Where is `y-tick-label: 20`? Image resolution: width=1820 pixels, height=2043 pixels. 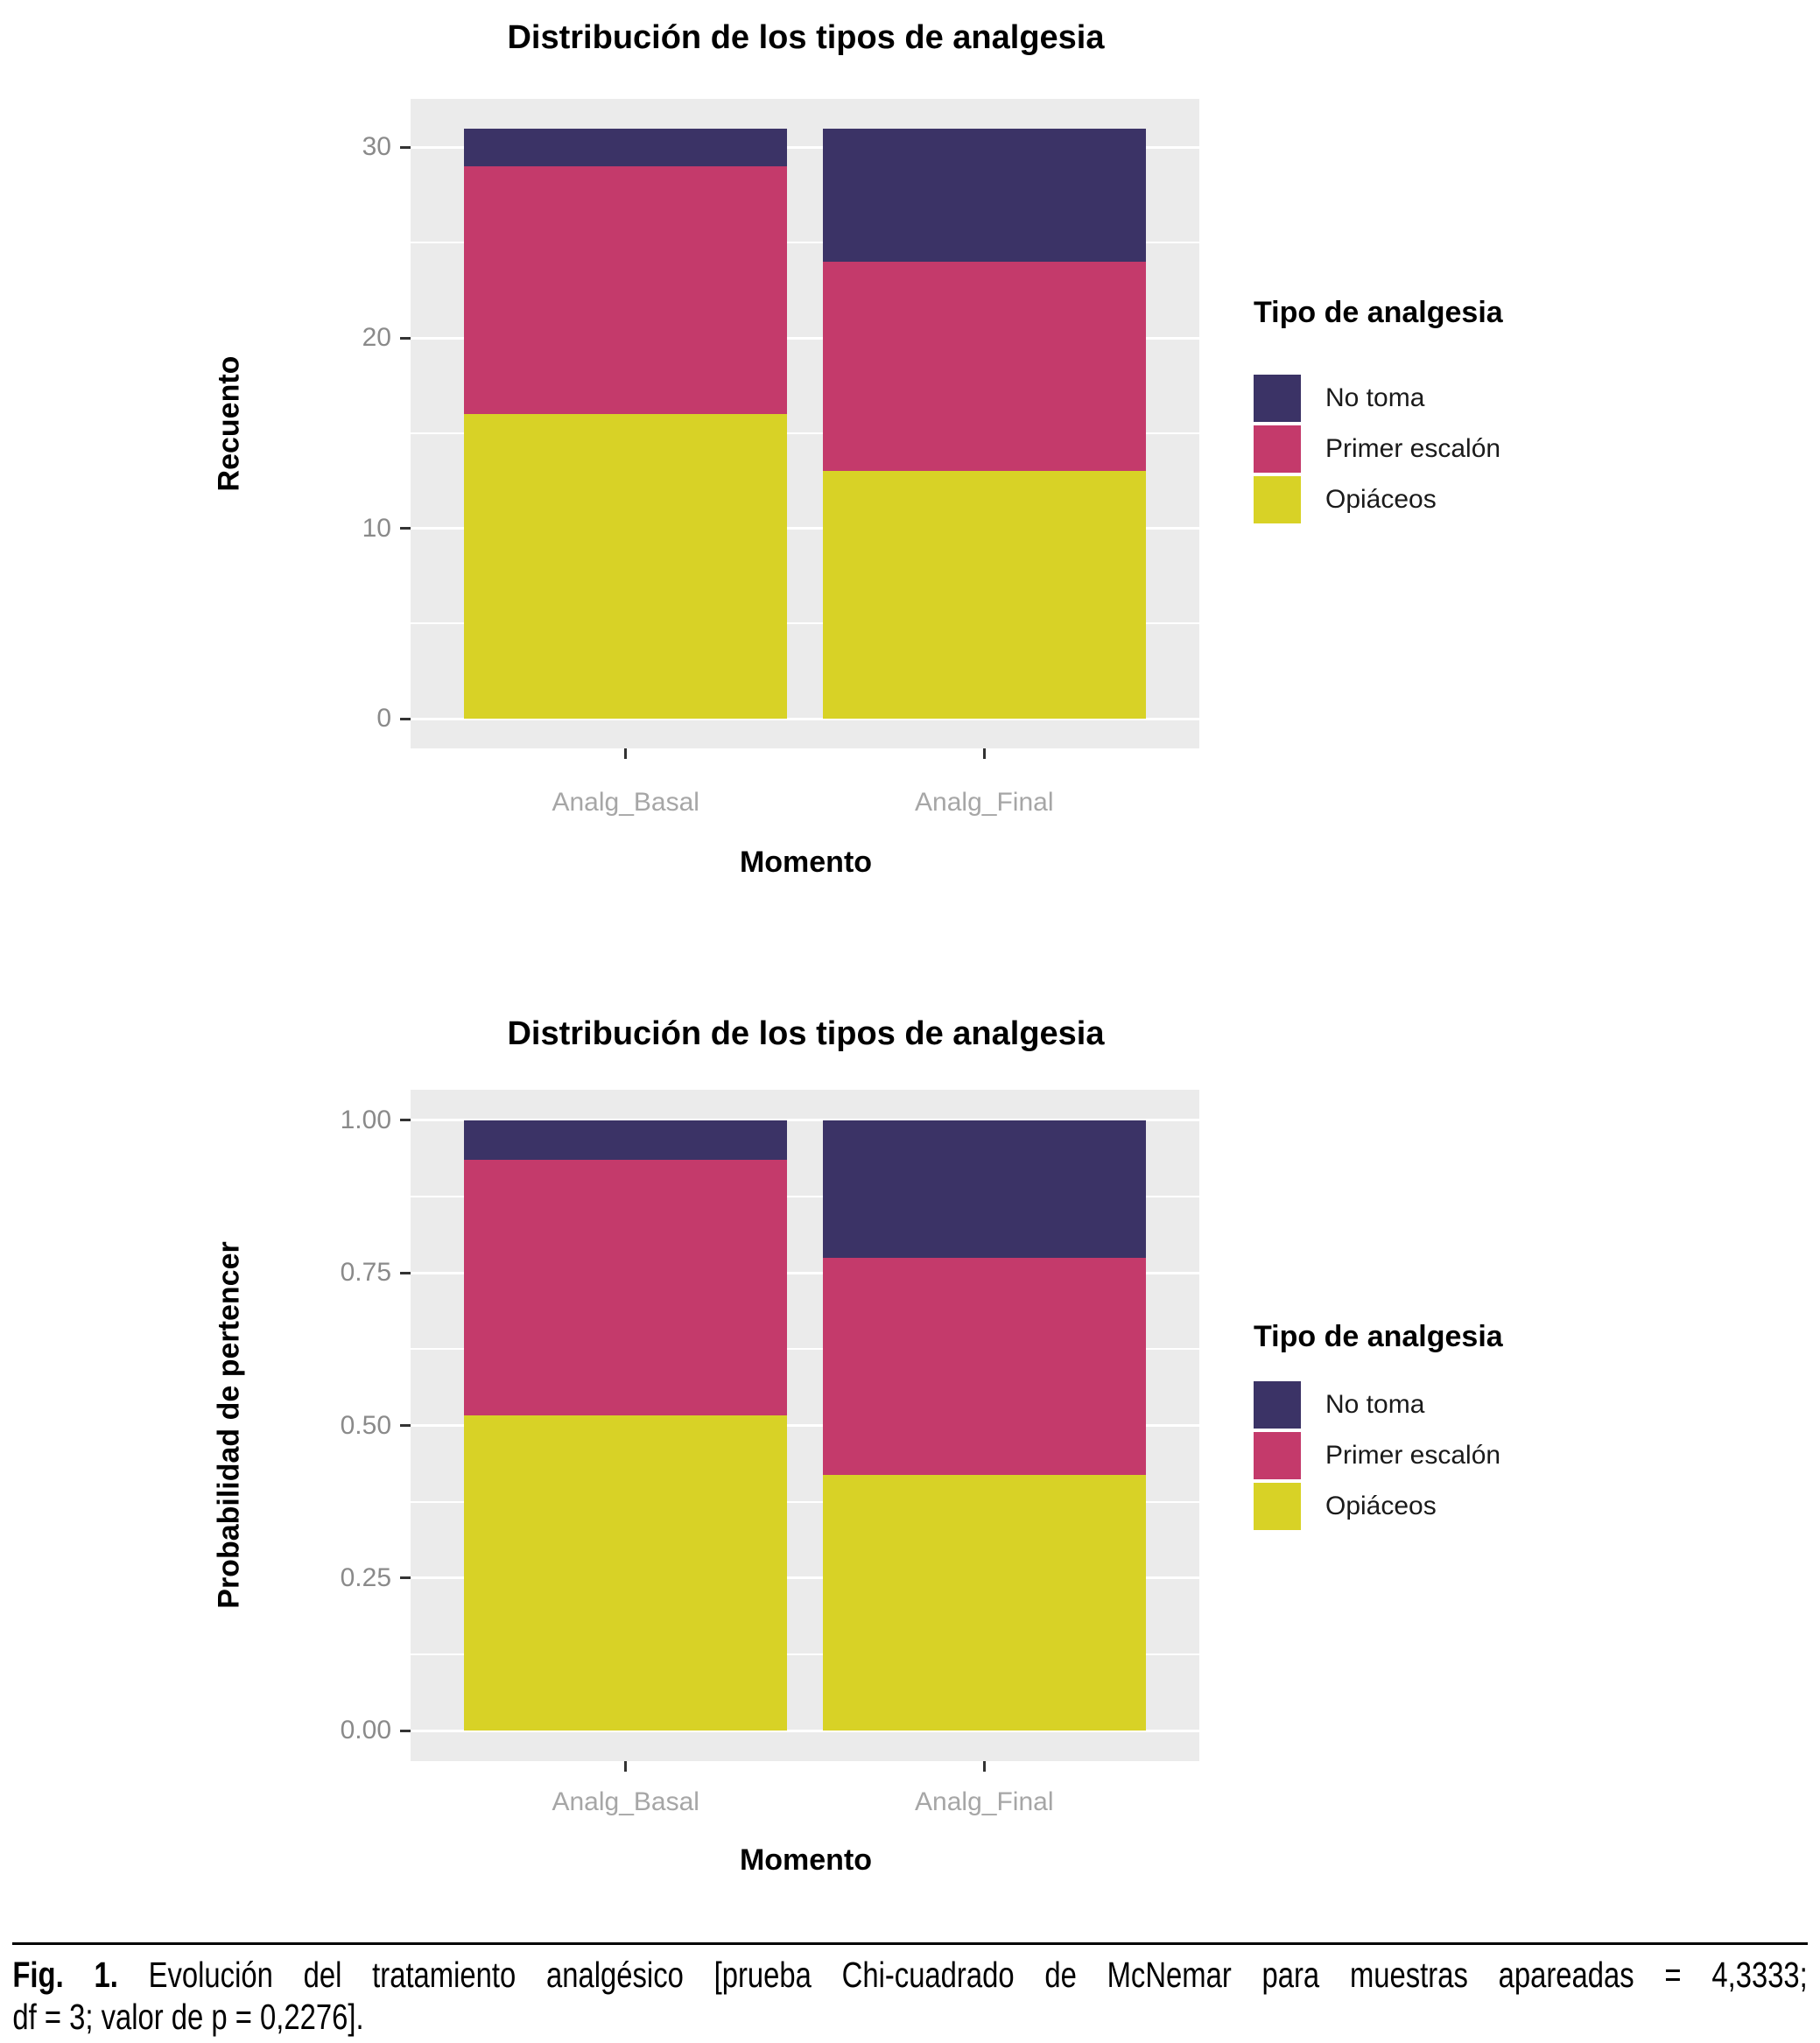 y-tick-label: 20 is located at coordinates (376, 338).